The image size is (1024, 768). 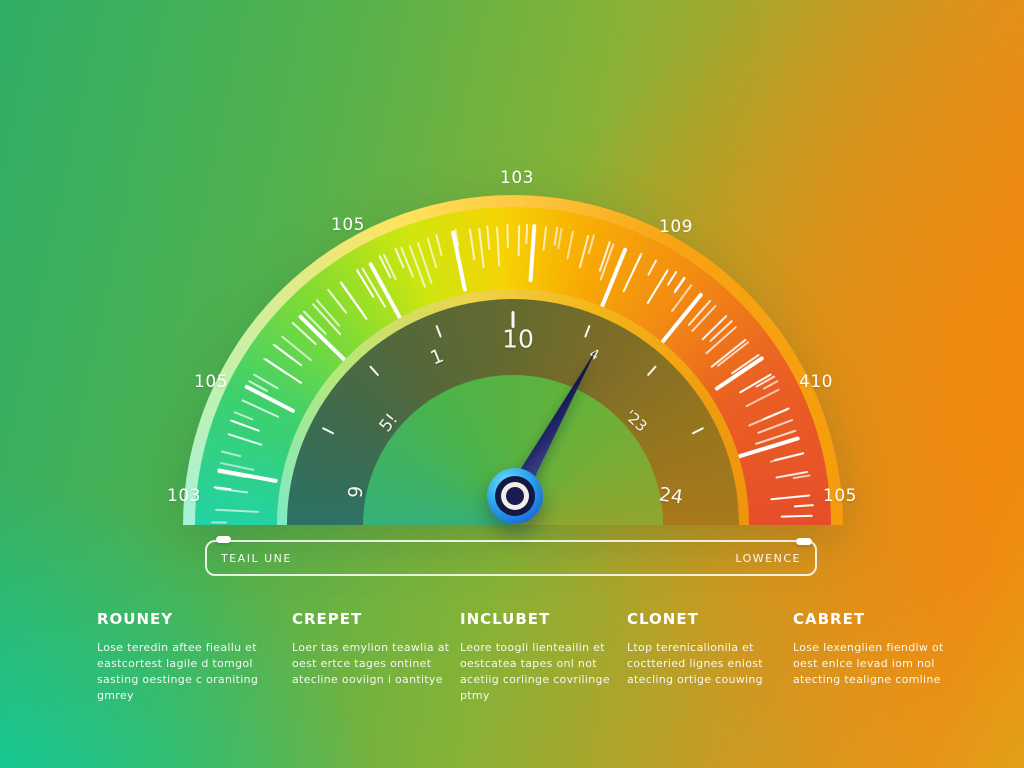 I want to click on gauge-hub-core, so click(x=515, y=496).